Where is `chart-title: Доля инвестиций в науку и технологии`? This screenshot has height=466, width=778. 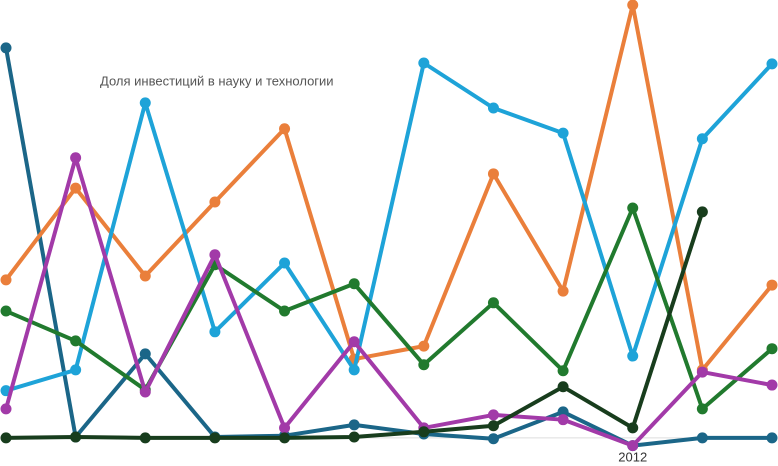
chart-title: Доля инвестиций в науку и технологии is located at coordinates (217, 80).